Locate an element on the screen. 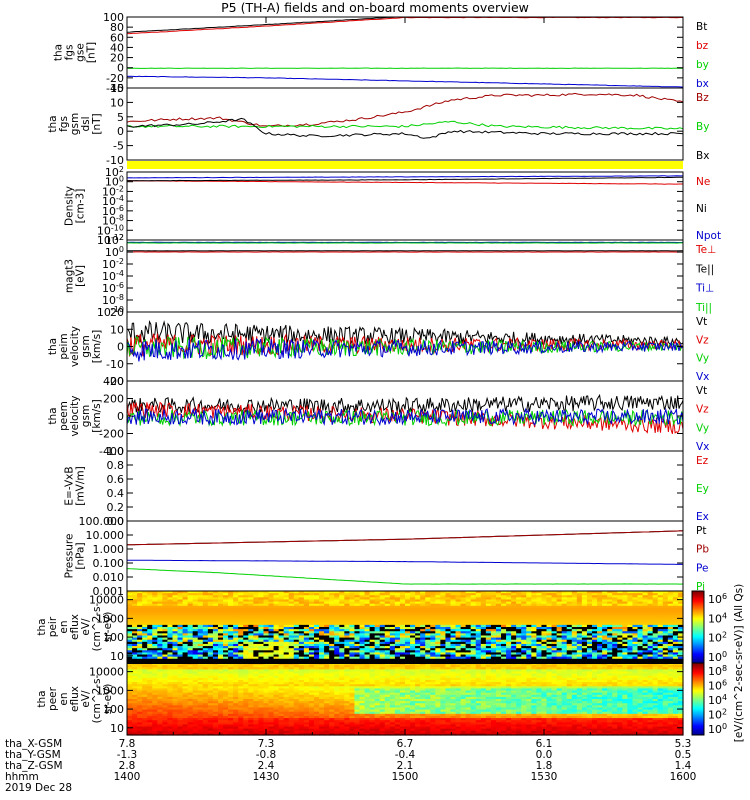 Image resolution: width=750 pixels, height=800 pixels. exponent: 2 is located at coordinates (121, 237).